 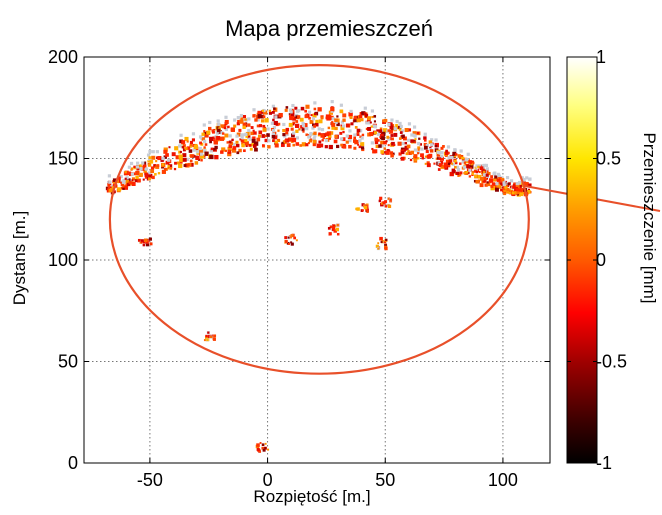 I want to click on x-axis-label: Rozpiętość [m.], so click(x=311, y=496).